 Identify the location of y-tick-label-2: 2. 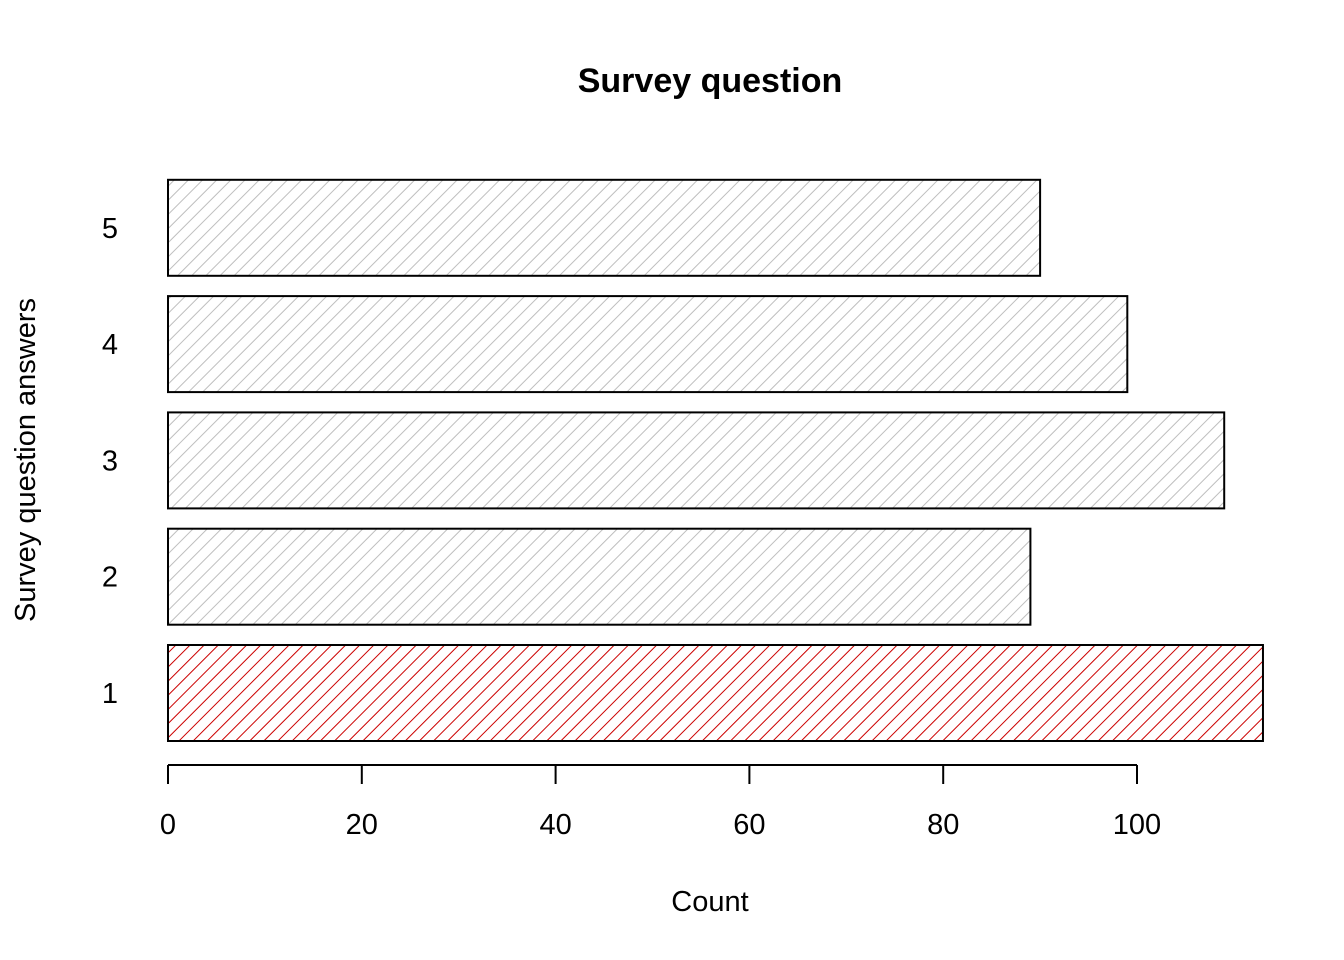
(110, 578).